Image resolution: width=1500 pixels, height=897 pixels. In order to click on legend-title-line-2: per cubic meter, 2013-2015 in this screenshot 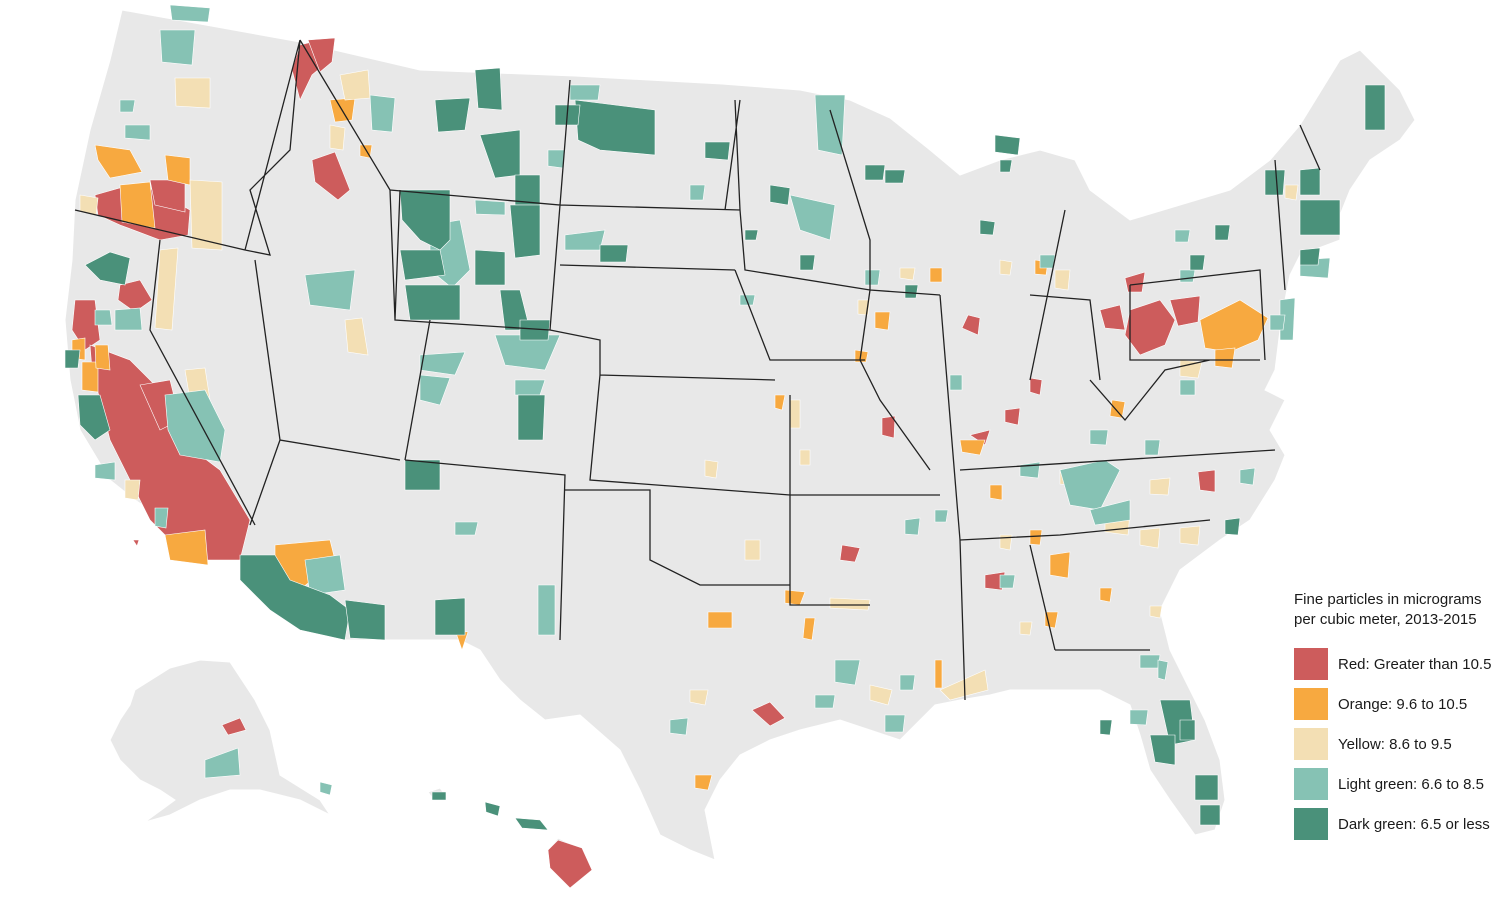, I will do `click(1385, 619)`.